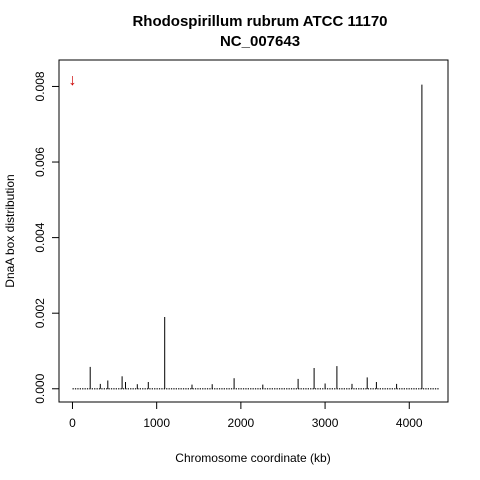 The height and width of the screenshot is (480, 480). What do you see at coordinates (10, 230) in the screenshot?
I see `y-axis-label: DnaA box distribution` at bounding box center [10, 230].